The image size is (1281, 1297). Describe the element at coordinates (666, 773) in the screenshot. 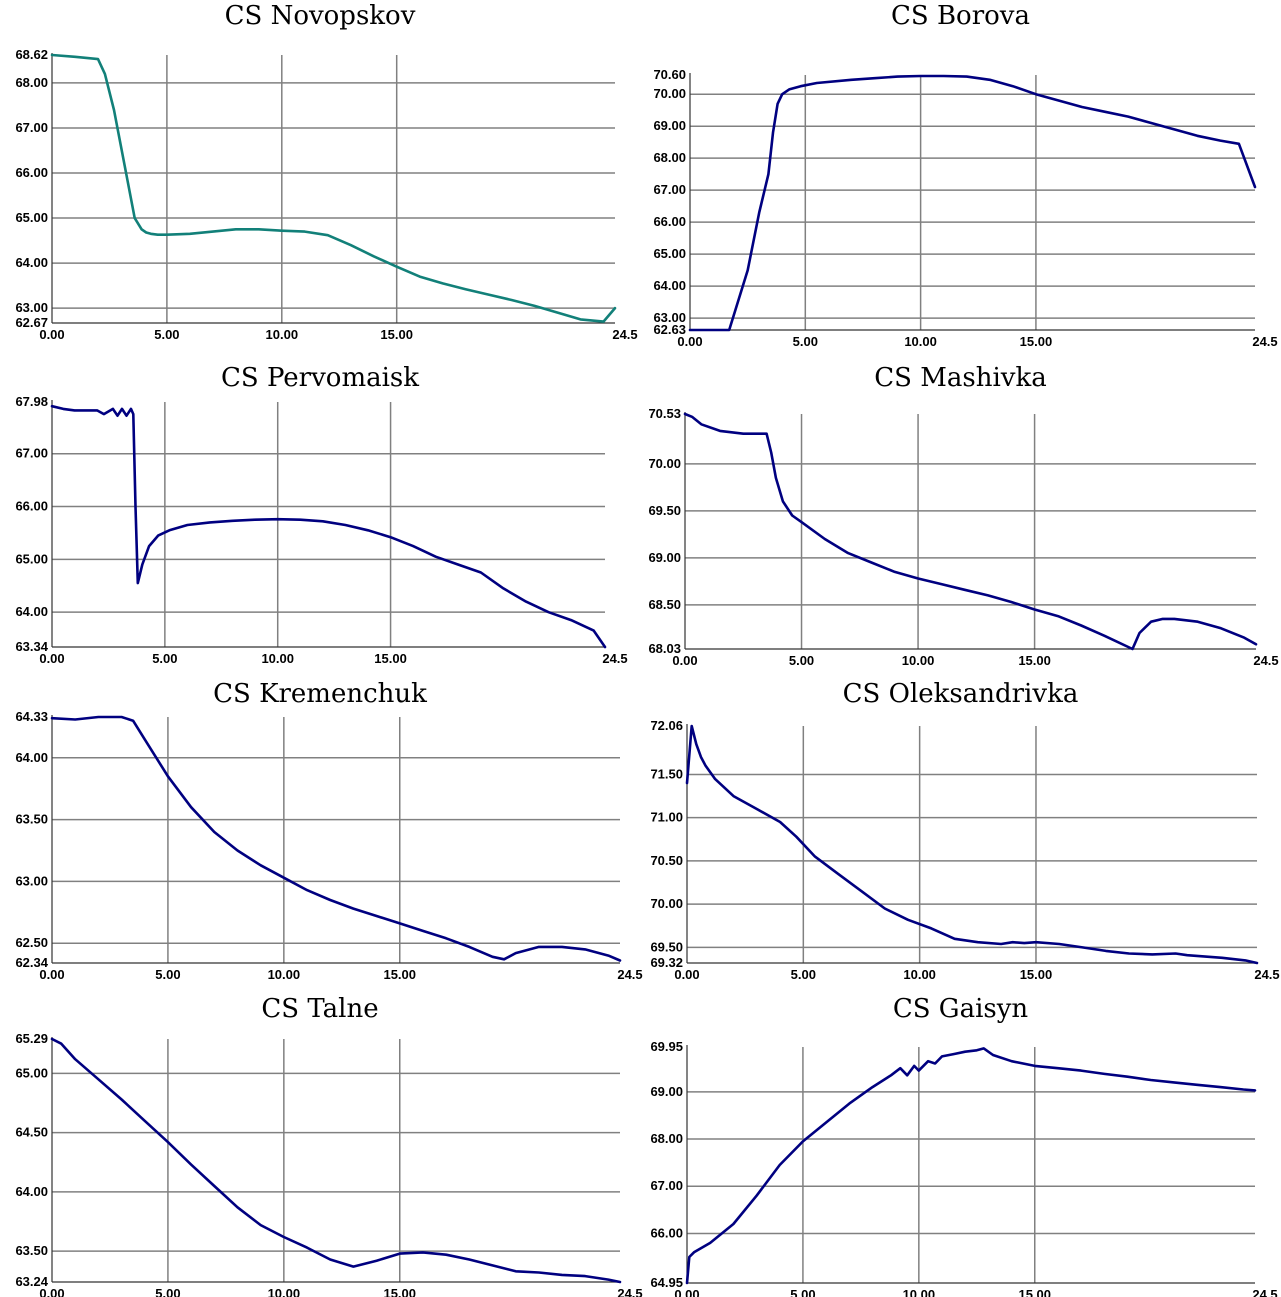

I see `y-tick-label: 71.50` at that location.